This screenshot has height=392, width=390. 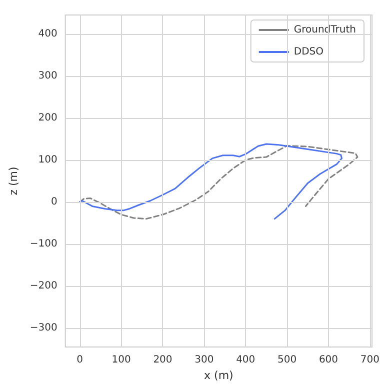 I want to click on legend-label: GroundTruth, so click(x=325, y=30).